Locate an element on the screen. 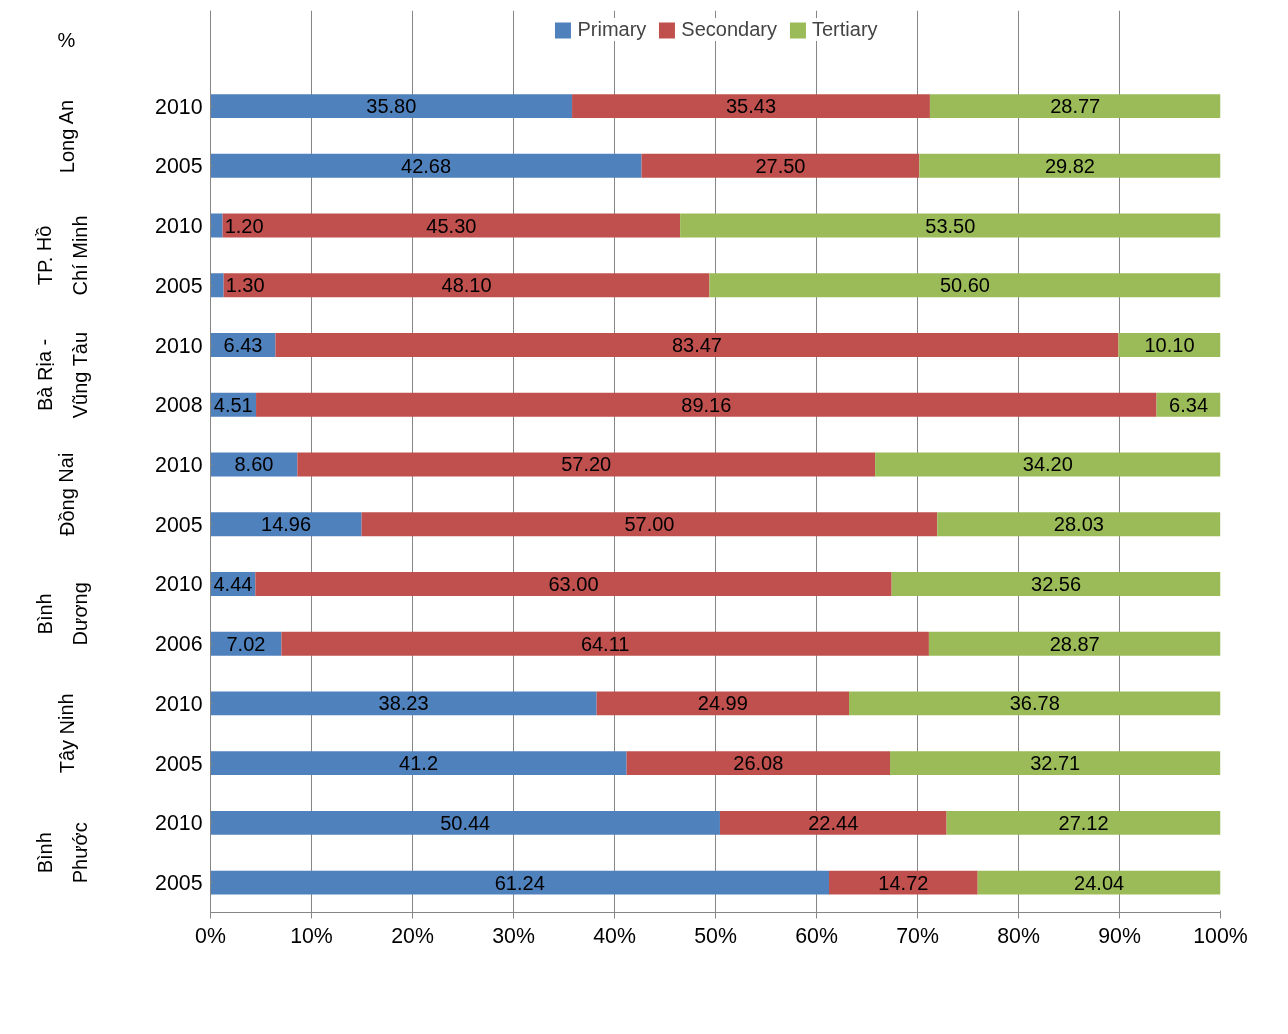 This screenshot has height=1034, width=1288. text: Bình Dương is located at coordinates (62, 614).